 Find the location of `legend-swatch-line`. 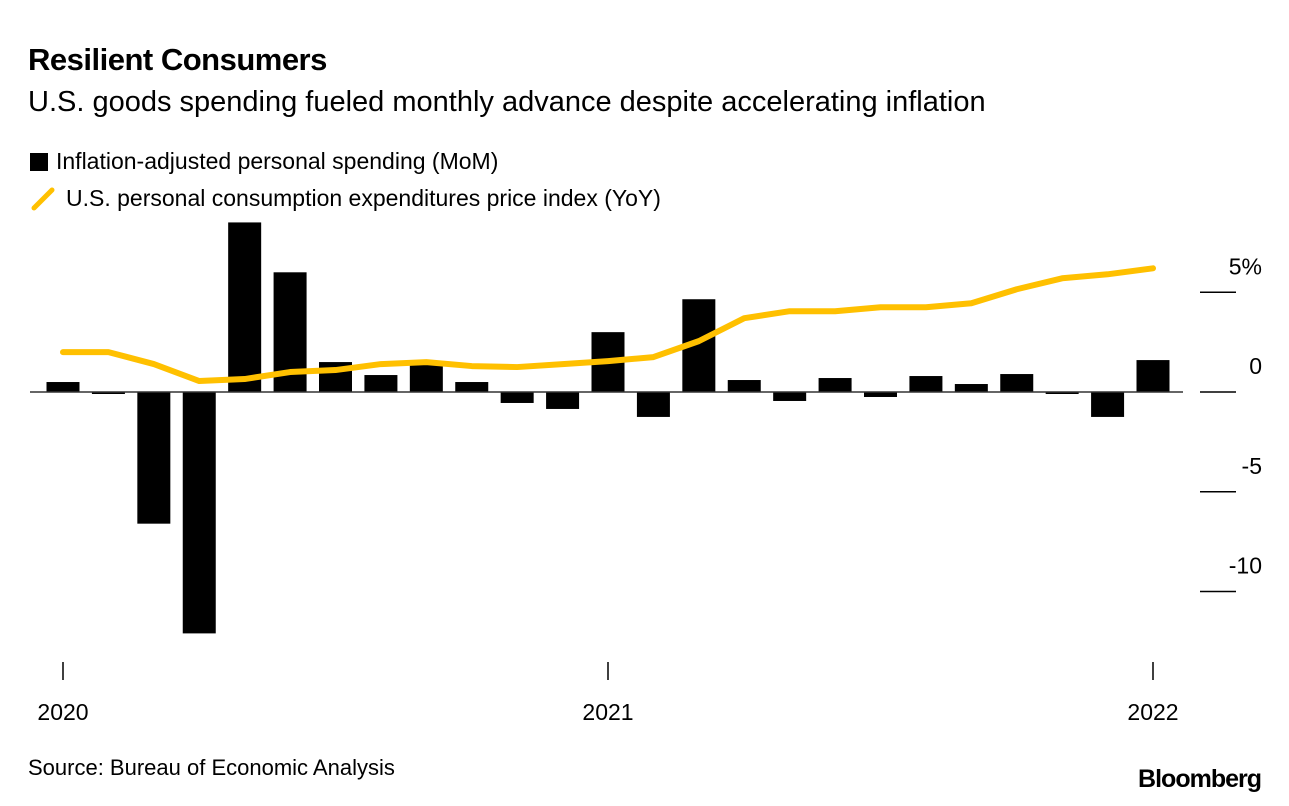

legend-swatch-line is located at coordinates (43, 198).